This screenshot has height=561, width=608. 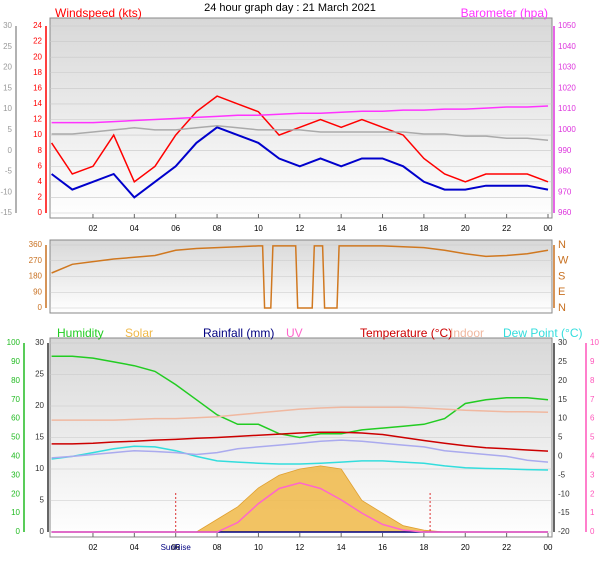 What do you see at coordinates (7, 67) in the screenshot?
I see `y3-tick-label: 20` at bounding box center [7, 67].